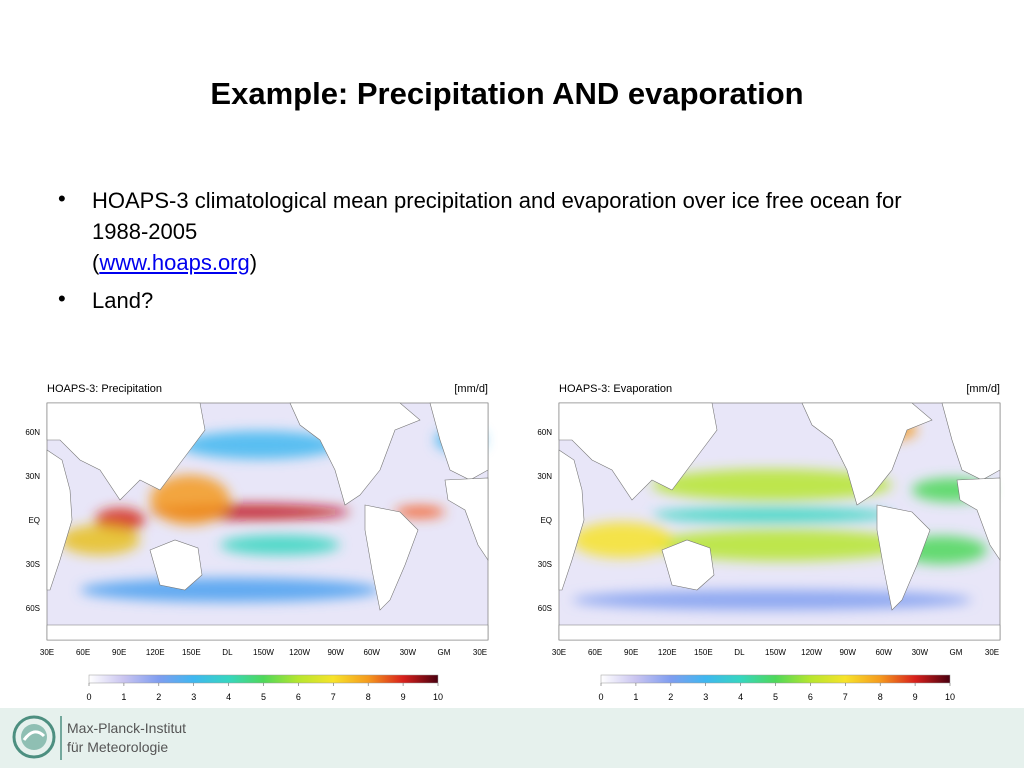 The width and height of the screenshot is (1024, 768). What do you see at coordinates (117, 747) in the screenshot?
I see `institute-line2: für Meteorologie` at bounding box center [117, 747].